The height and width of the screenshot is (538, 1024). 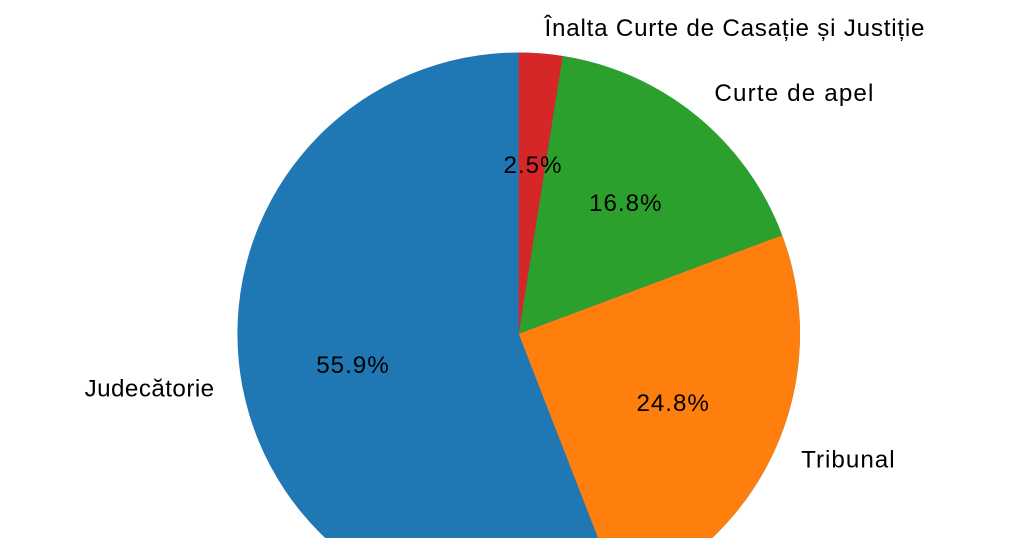 I want to click on svg-text:Înalta Curte de Casație și Jus: Înalta Curte de Casație și Justiție, so click(x=734, y=28).